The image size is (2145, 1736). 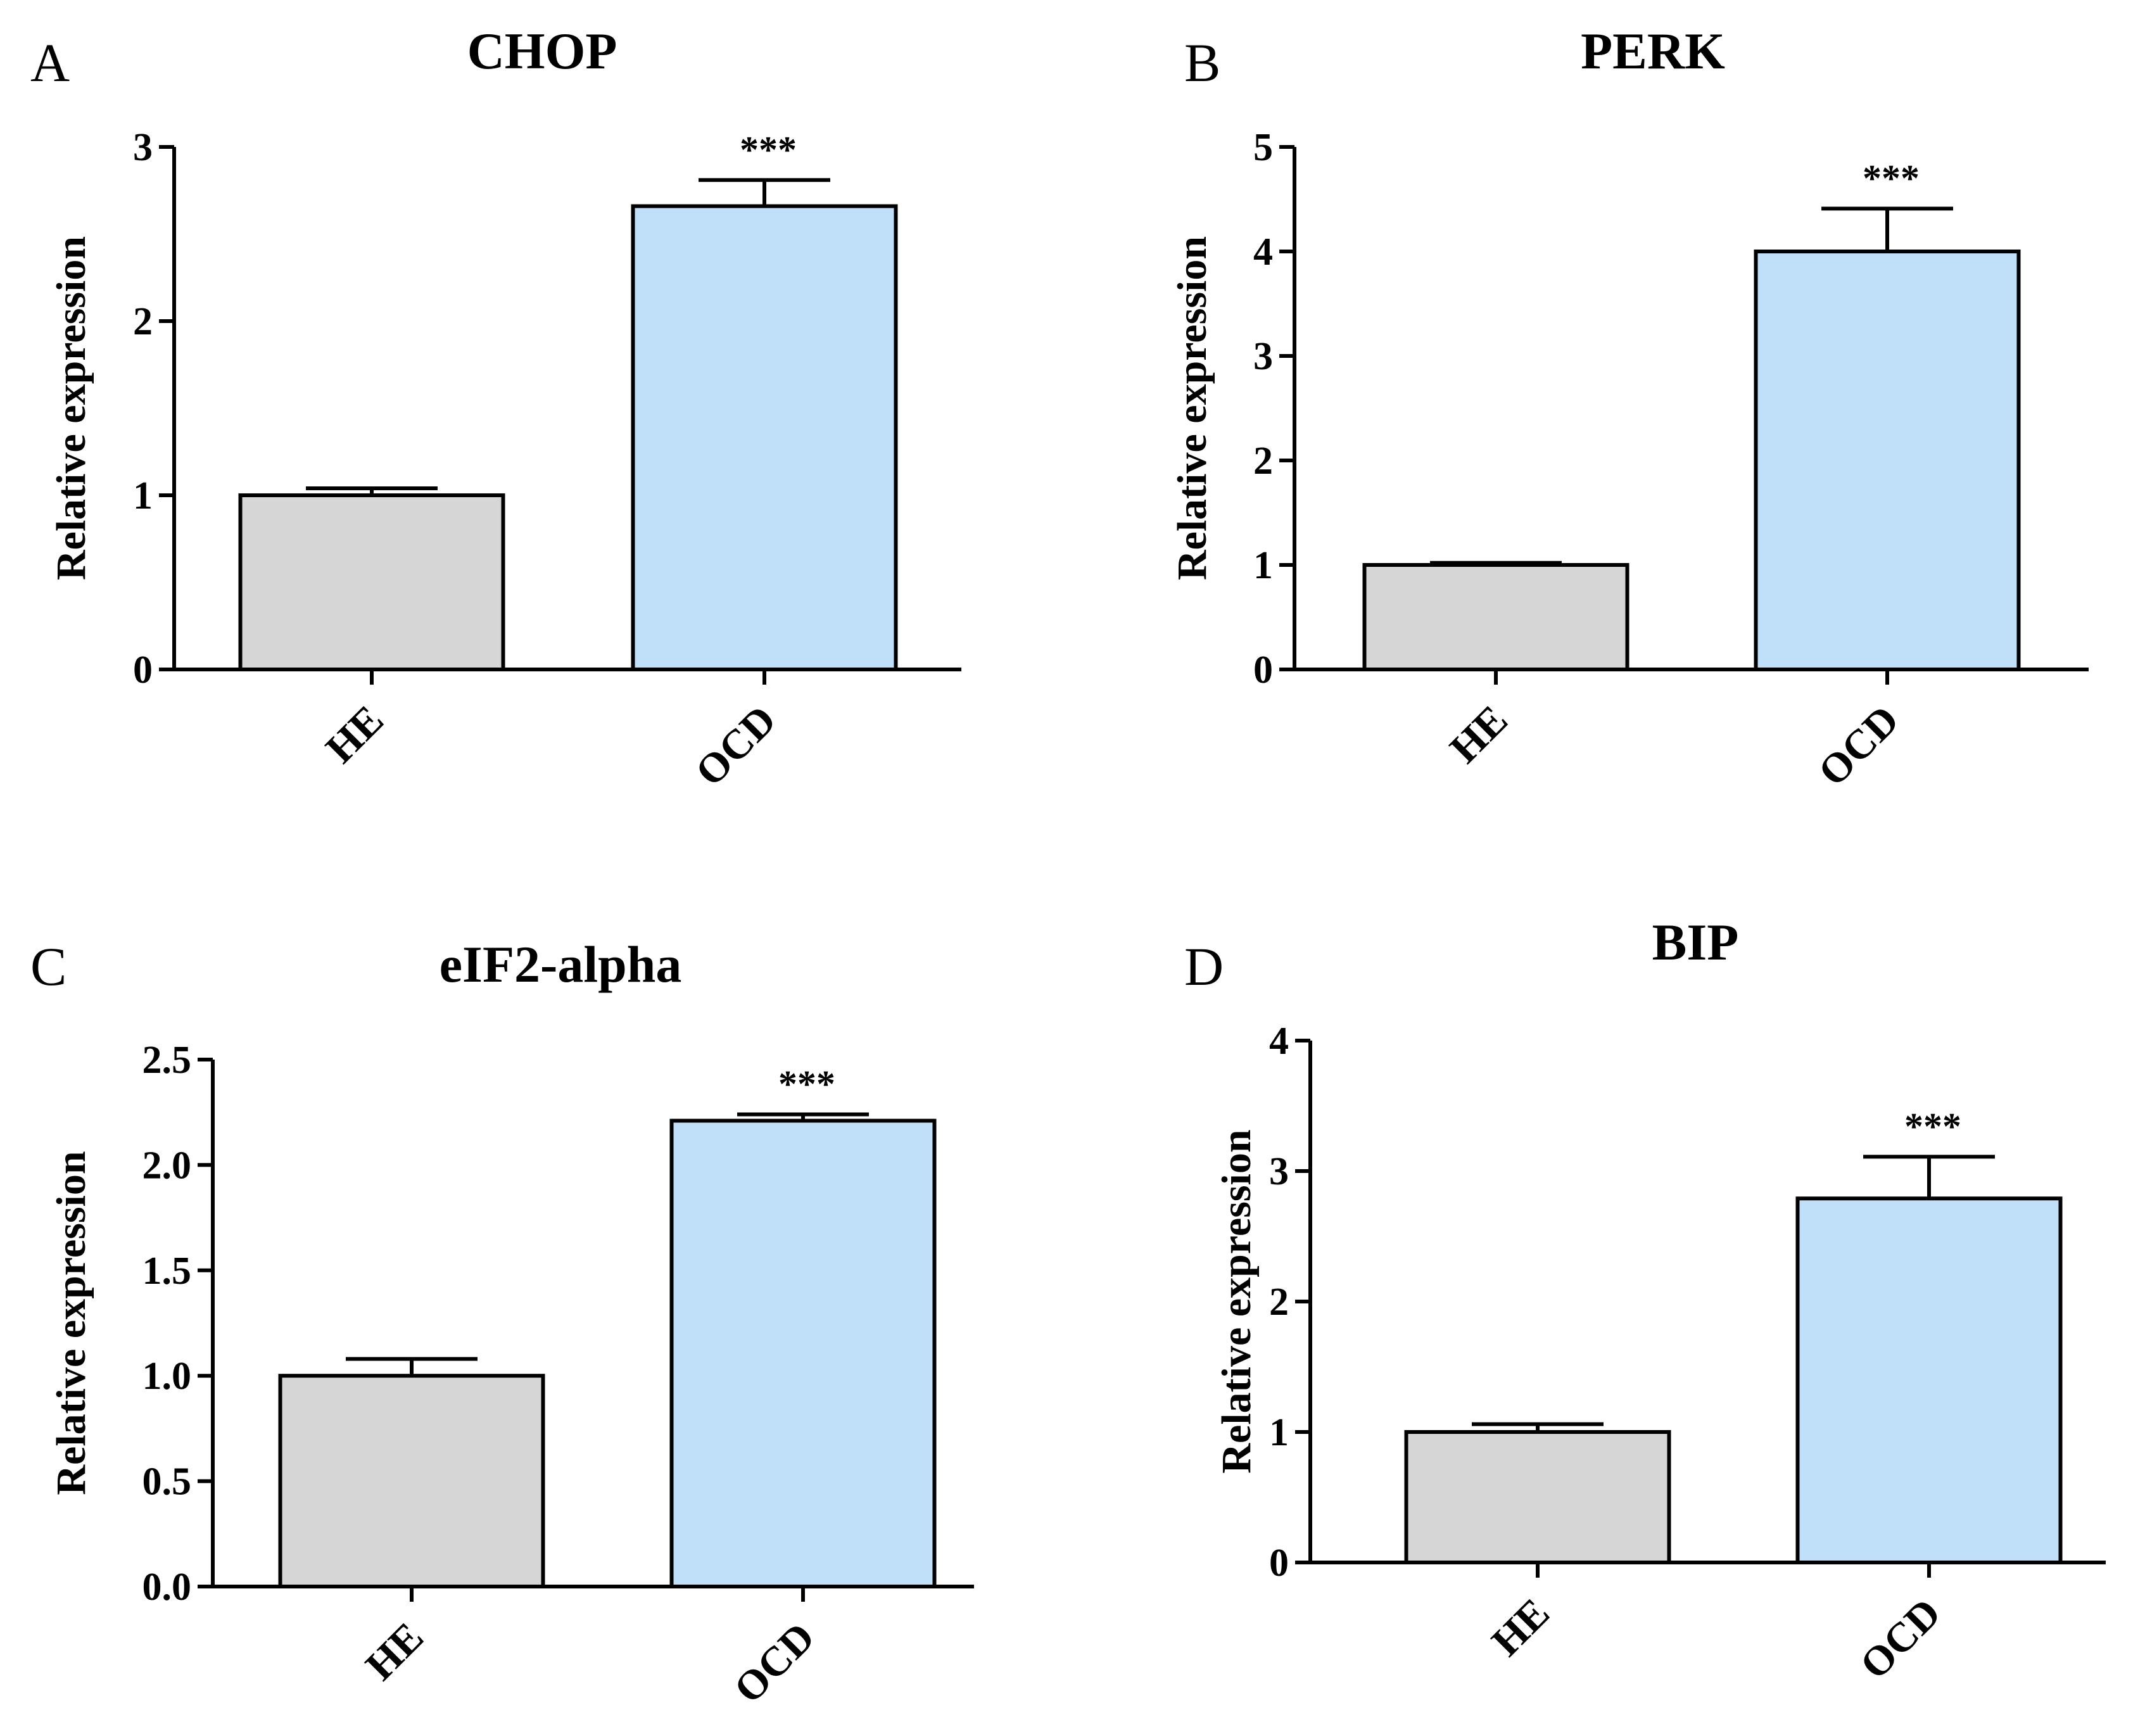 What do you see at coordinates (167, 1060) in the screenshot?
I see `y-tick-label: 2.5` at bounding box center [167, 1060].